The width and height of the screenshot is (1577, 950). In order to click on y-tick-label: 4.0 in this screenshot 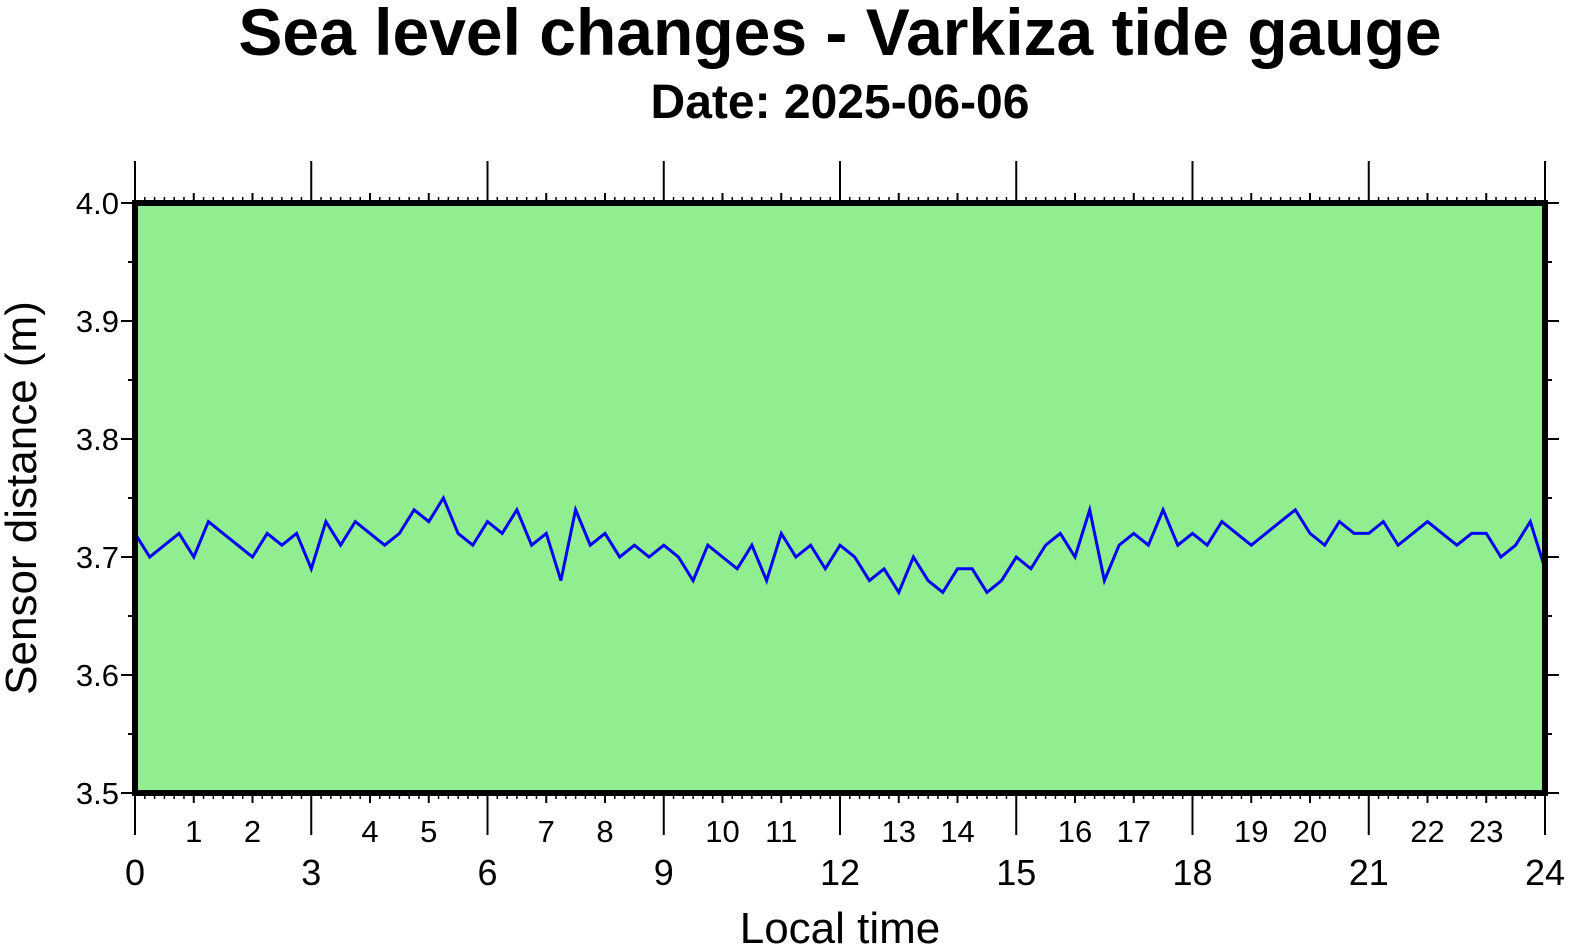, I will do `click(97, 203)`.